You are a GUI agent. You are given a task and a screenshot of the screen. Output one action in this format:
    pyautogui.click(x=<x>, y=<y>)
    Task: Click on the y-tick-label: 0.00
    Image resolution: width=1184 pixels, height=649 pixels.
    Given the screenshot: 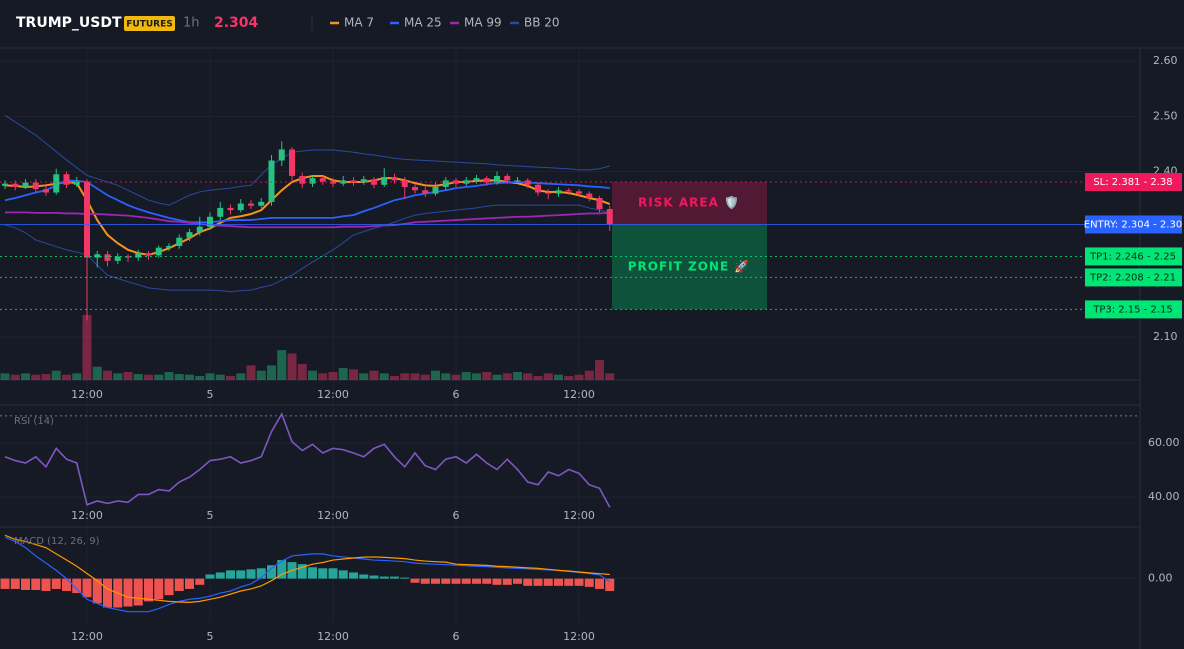 What is the action you would take?
    pyautogui.click(x=1160, y=578)
    